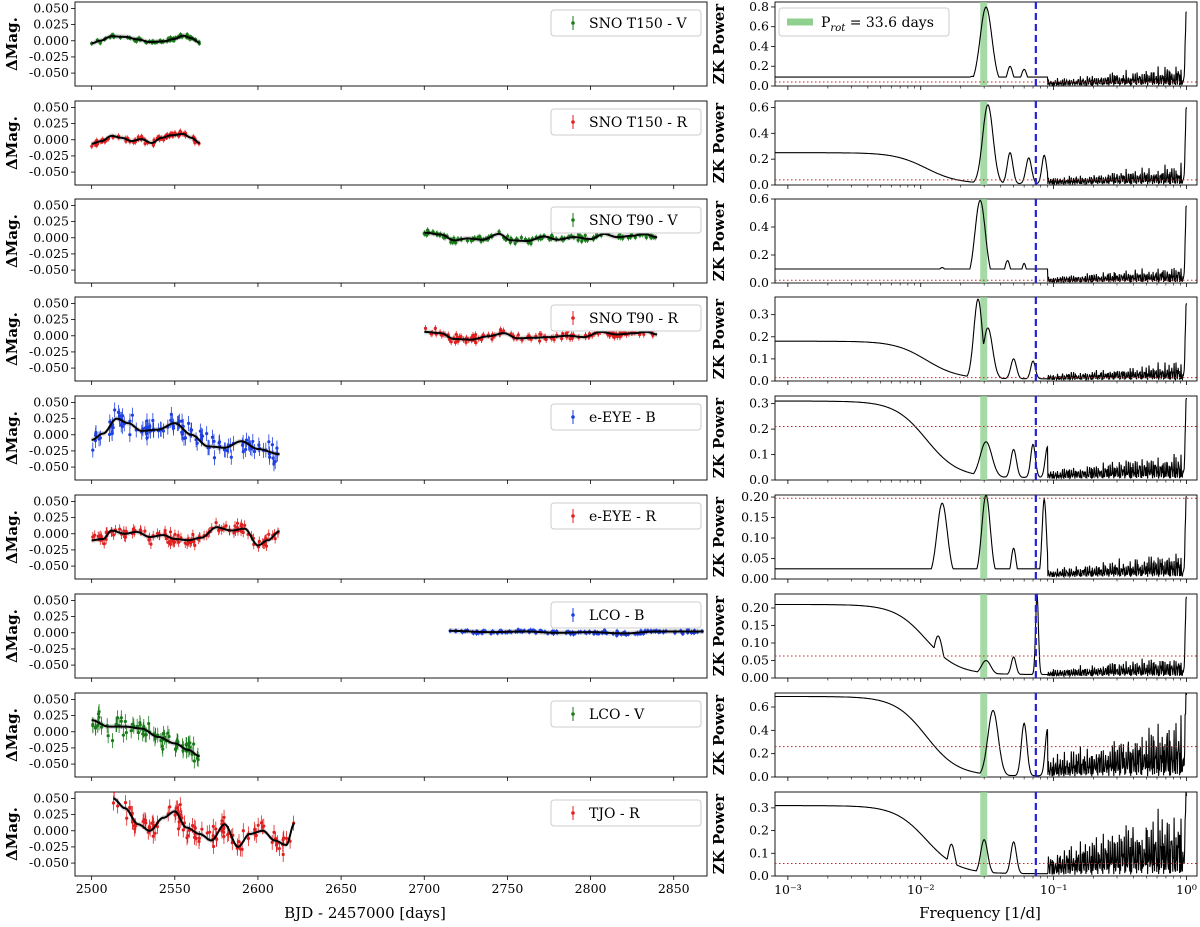  What do you see at coordinates (954, 240) in the screenshot?
I see `periodogram-panel: 0.0 0.2 0.4 0.6 ZK Power` at bounding box center [954, 240].